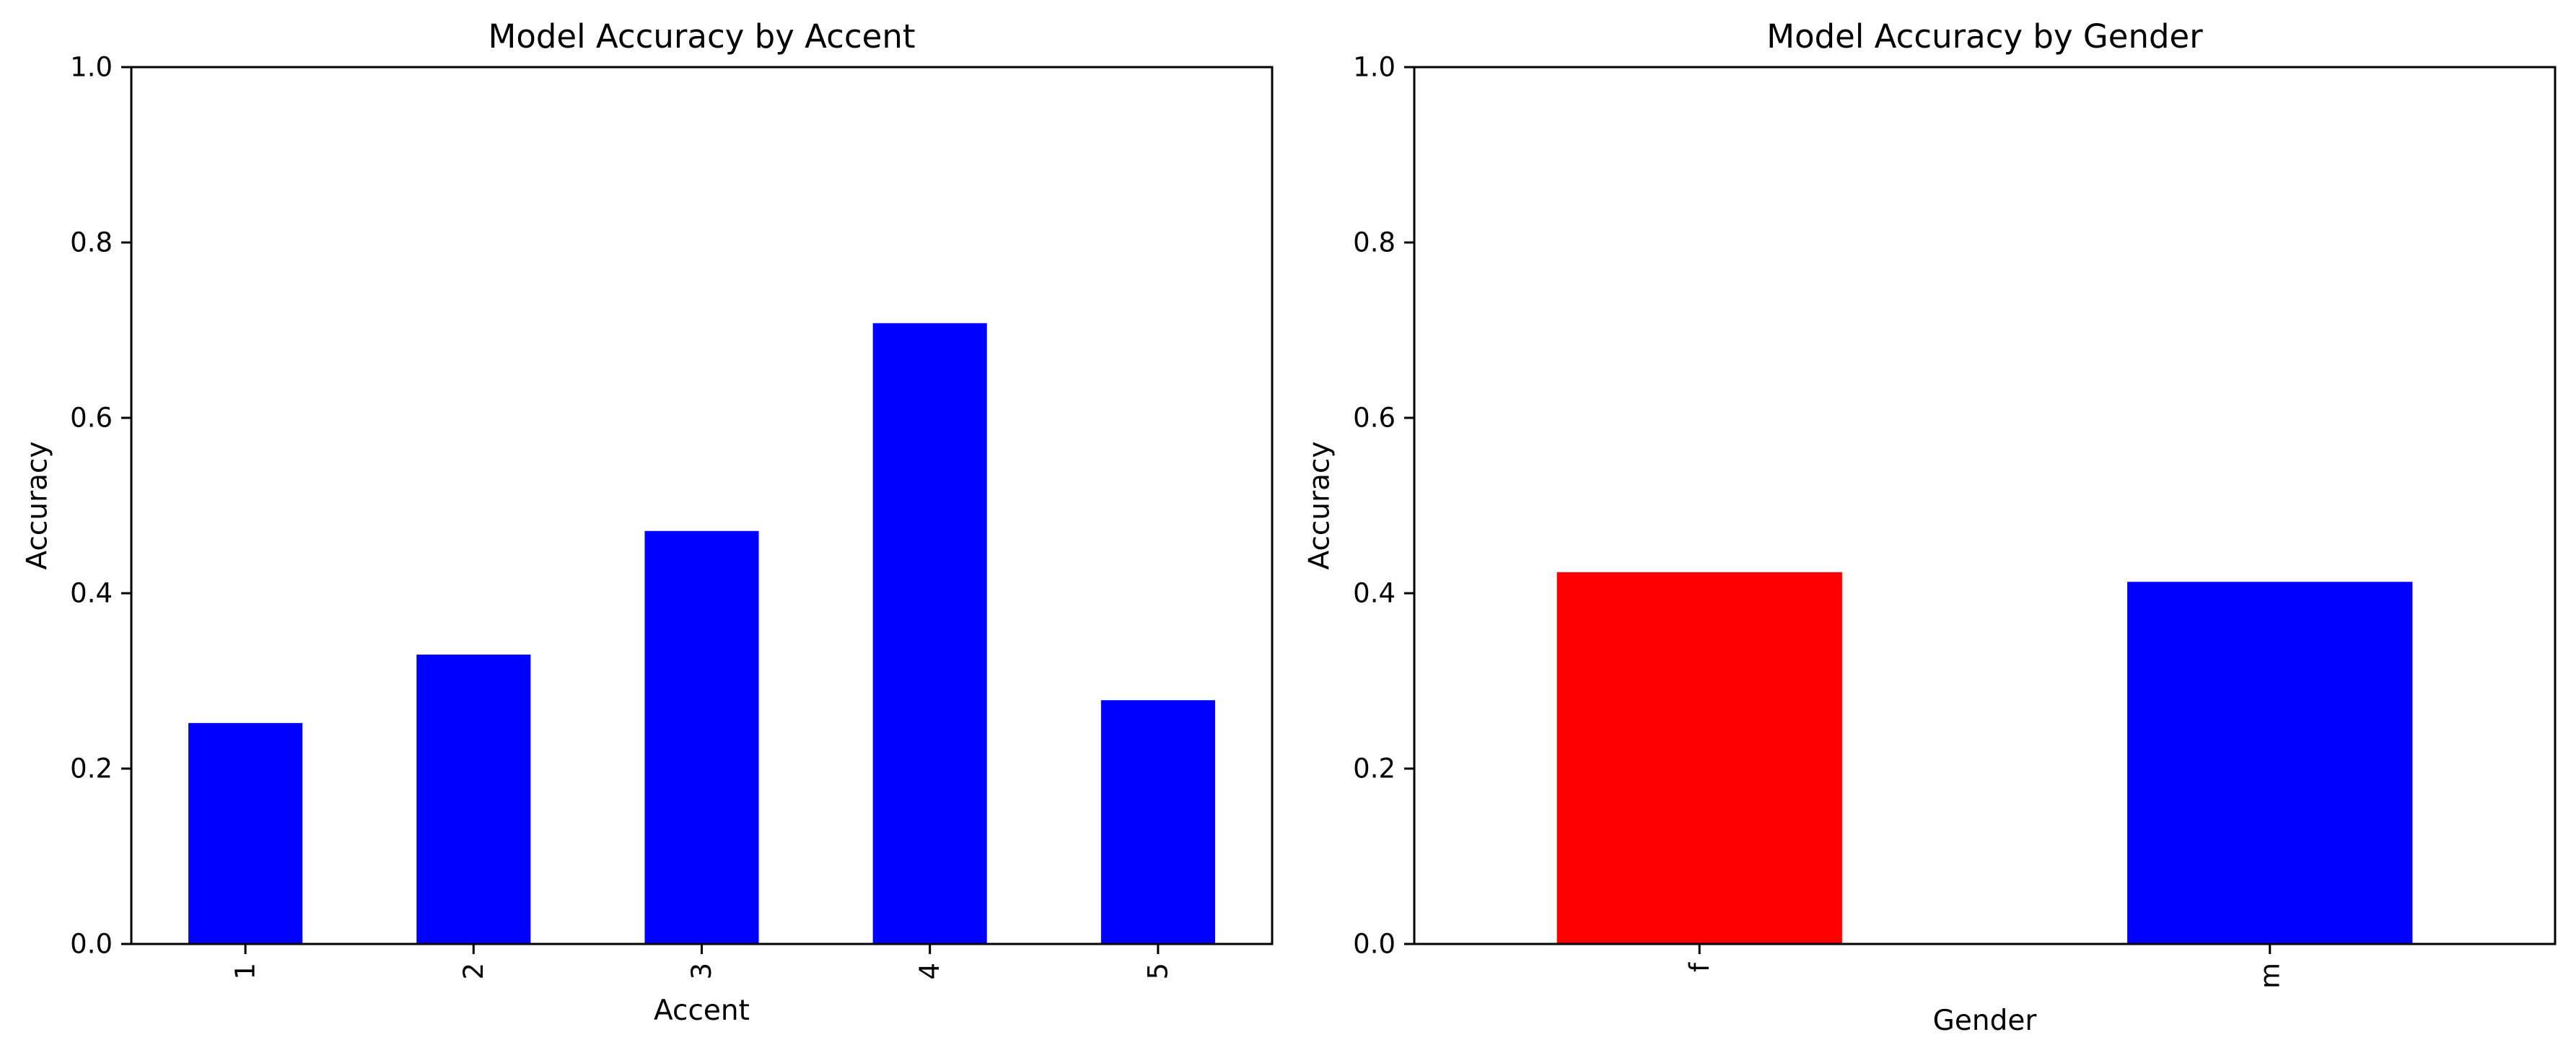  Describe the element at coordinates (91, 67) in the screenshot. I see `accent-ytick-label: 1.0` at that location.